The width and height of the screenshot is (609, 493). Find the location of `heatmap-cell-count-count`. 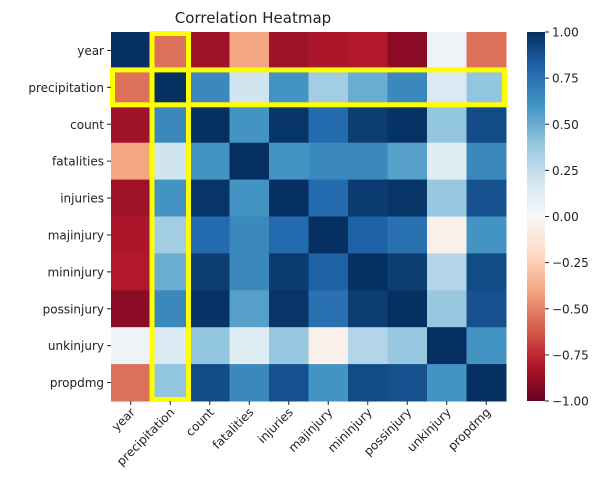

heatmap-cell-count-count is located at coordinates (210, 124).